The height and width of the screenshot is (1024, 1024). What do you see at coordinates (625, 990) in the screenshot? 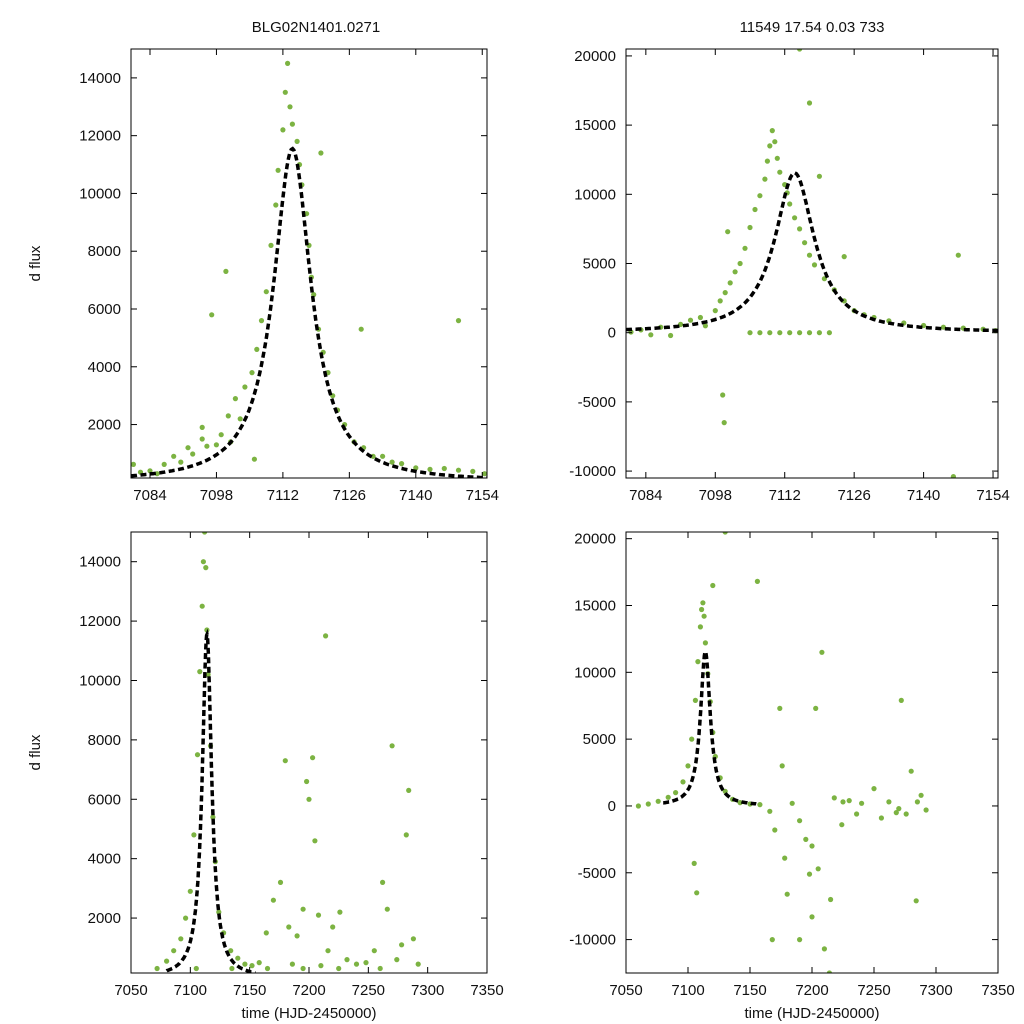
I see `x-tick-label: 7050` at bounding box center [625, 990].